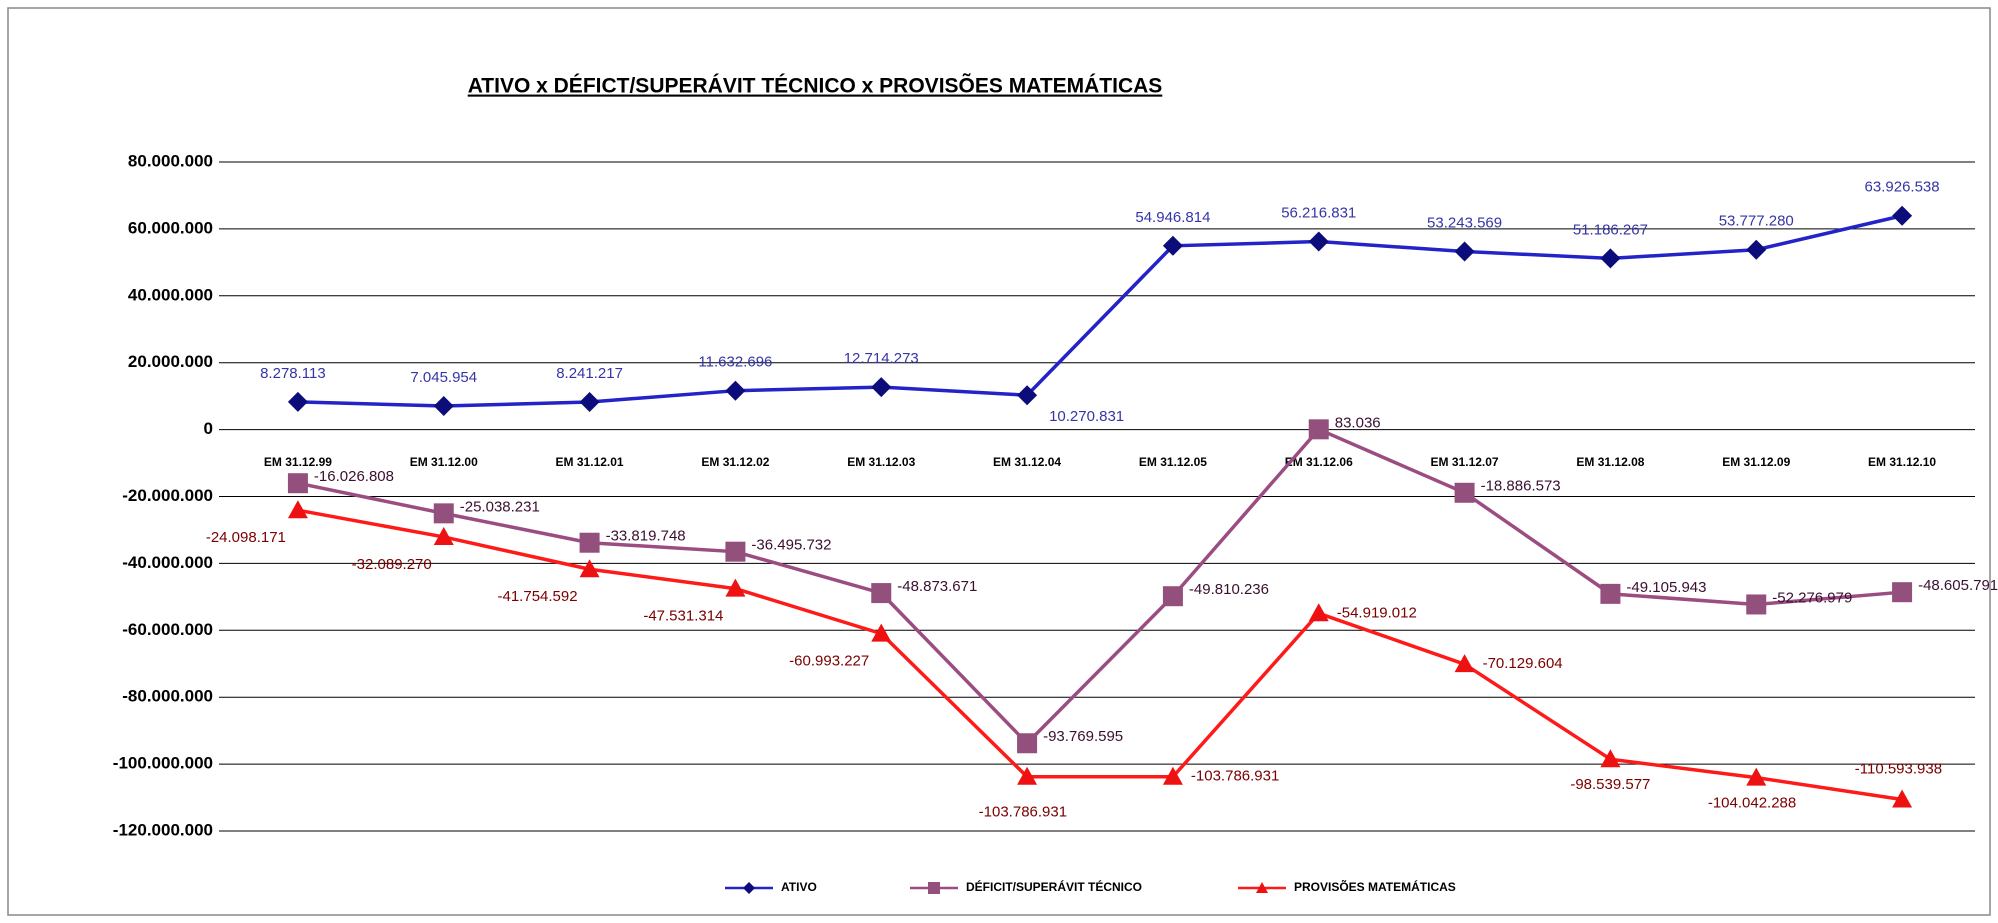 This screenshot has width=1998, height=923. Describe the element at coordinates (1229, 589) in the screenshot. I see `data-label: -49.810.236` at that location.